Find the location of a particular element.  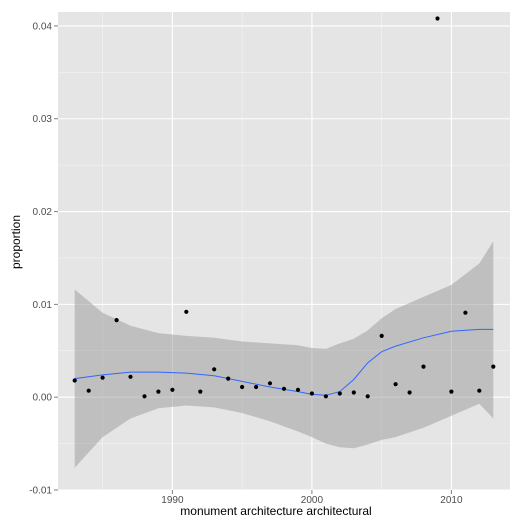

y-axis-title: proportion is located at coordinates (16, 242).